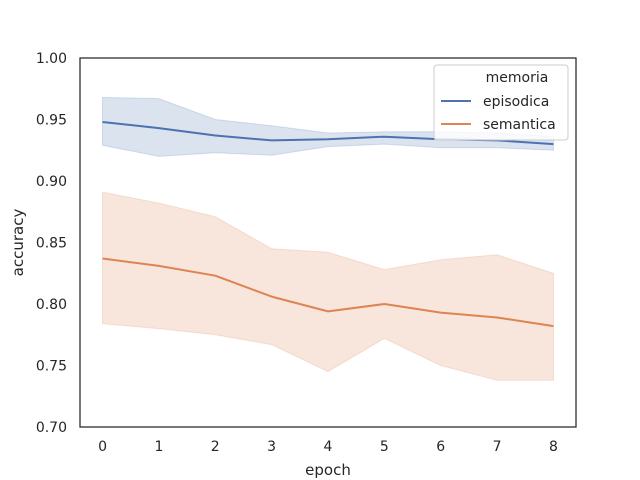  What do you see at coordinates (516, 102) in the screenshot?
I see `legend-entry-label: episodica` at bounding box center [516, 102].